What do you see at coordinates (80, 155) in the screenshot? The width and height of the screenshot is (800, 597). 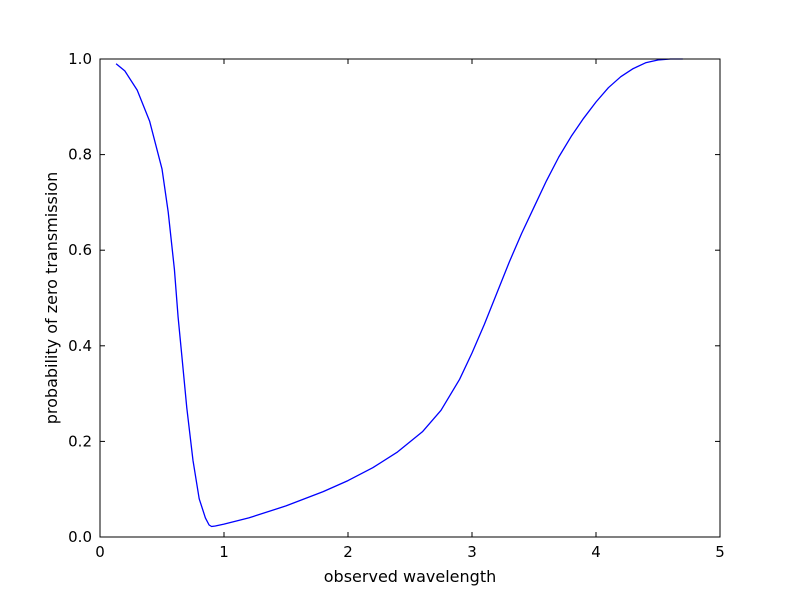 I see `y-tick-label: 0.8` at bounding box center [80, 155].